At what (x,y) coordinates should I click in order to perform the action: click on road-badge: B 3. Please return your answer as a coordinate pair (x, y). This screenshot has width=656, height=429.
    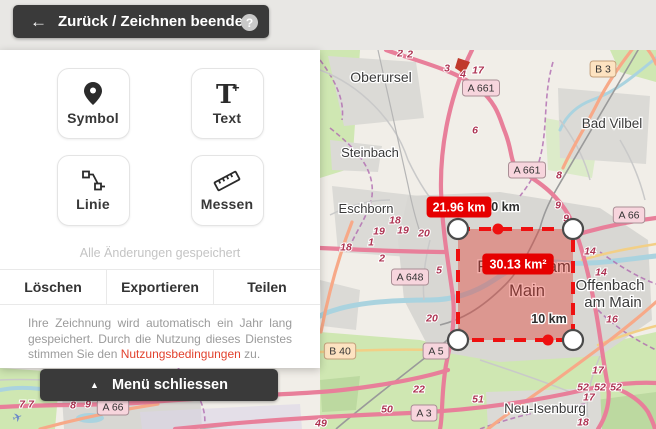
    Looking at the image, I should click on (603, 69).